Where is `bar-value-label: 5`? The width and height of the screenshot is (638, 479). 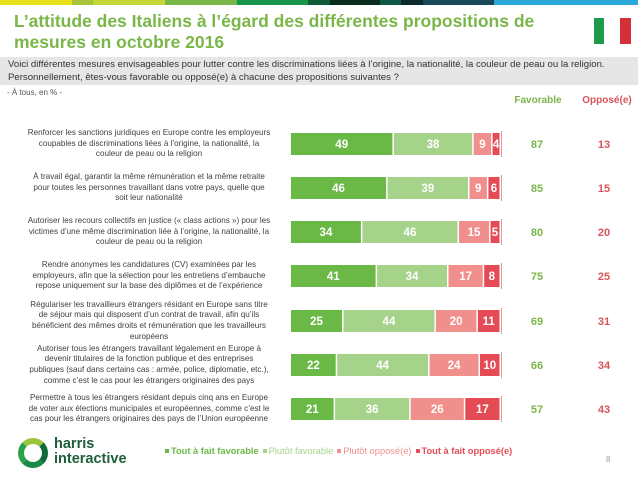 bar-value-label: 5 is located at coordinates (495, 233).